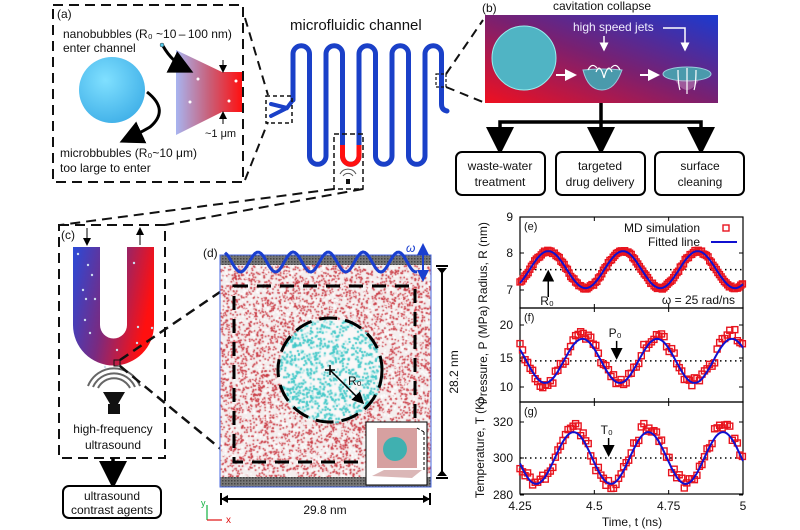 The image size is (800, 530). I want to click on enter-channel-label: enter channel, so click(99, 48).